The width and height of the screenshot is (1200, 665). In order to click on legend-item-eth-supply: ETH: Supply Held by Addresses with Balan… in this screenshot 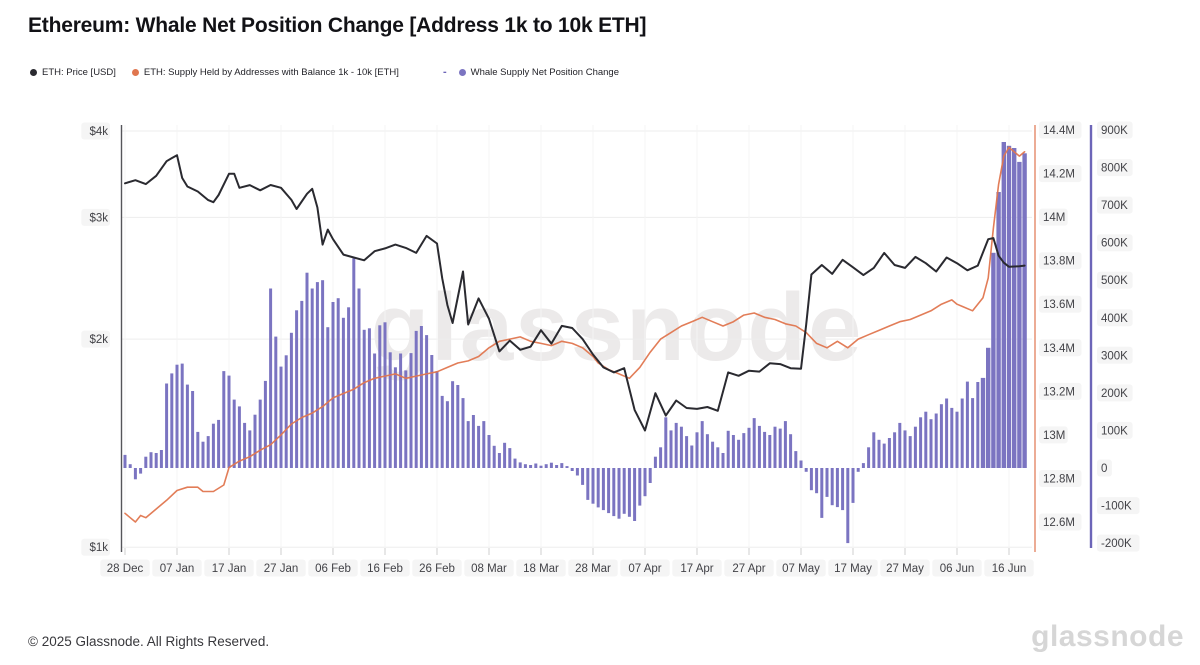, I will do `click(265, 72)`.